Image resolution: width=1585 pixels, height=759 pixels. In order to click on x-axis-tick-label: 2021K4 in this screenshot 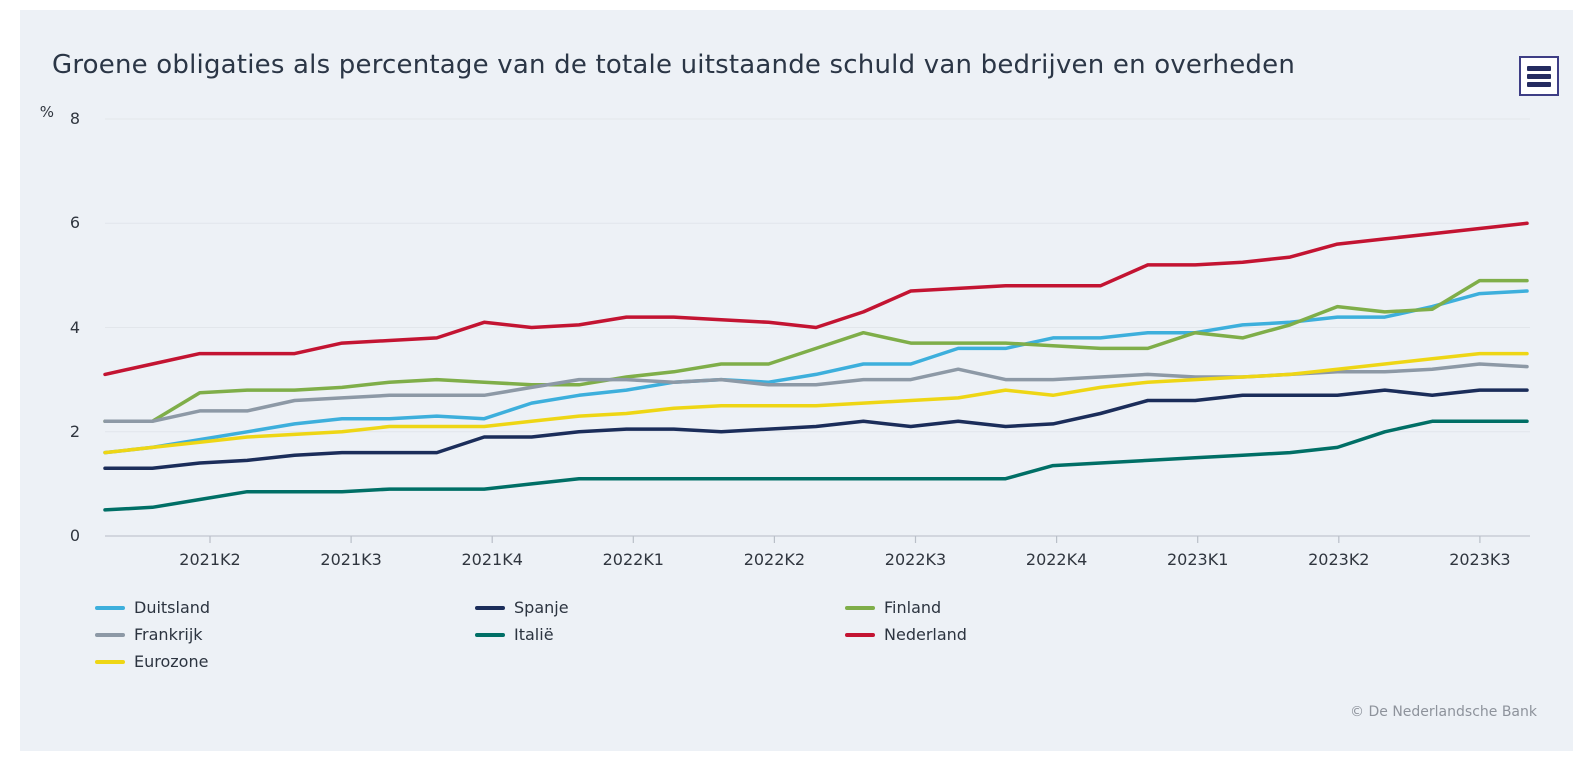, I will do `click(492, 559)`.